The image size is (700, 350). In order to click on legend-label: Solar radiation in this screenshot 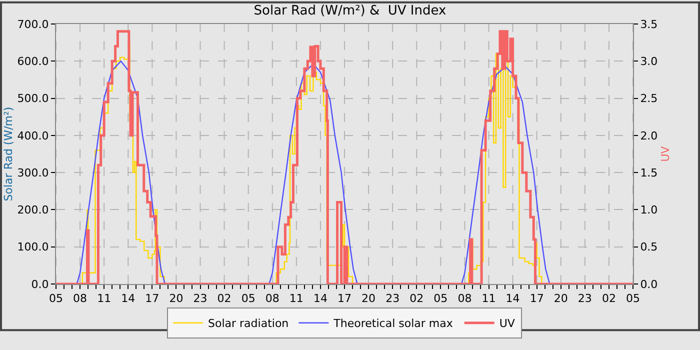, I will do `click(248, 323)`.